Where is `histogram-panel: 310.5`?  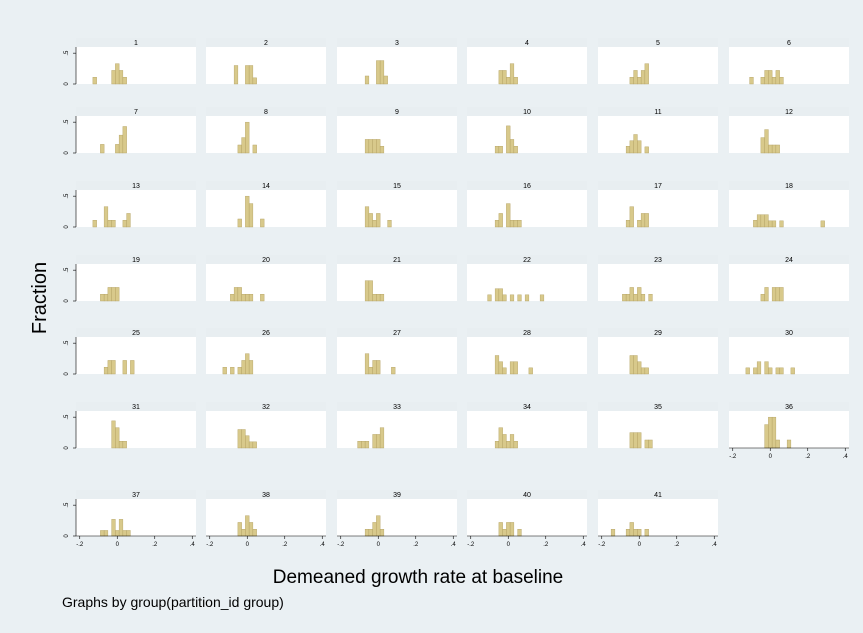 histogram-panel: 310.5 is located at coordinates (130, 426).